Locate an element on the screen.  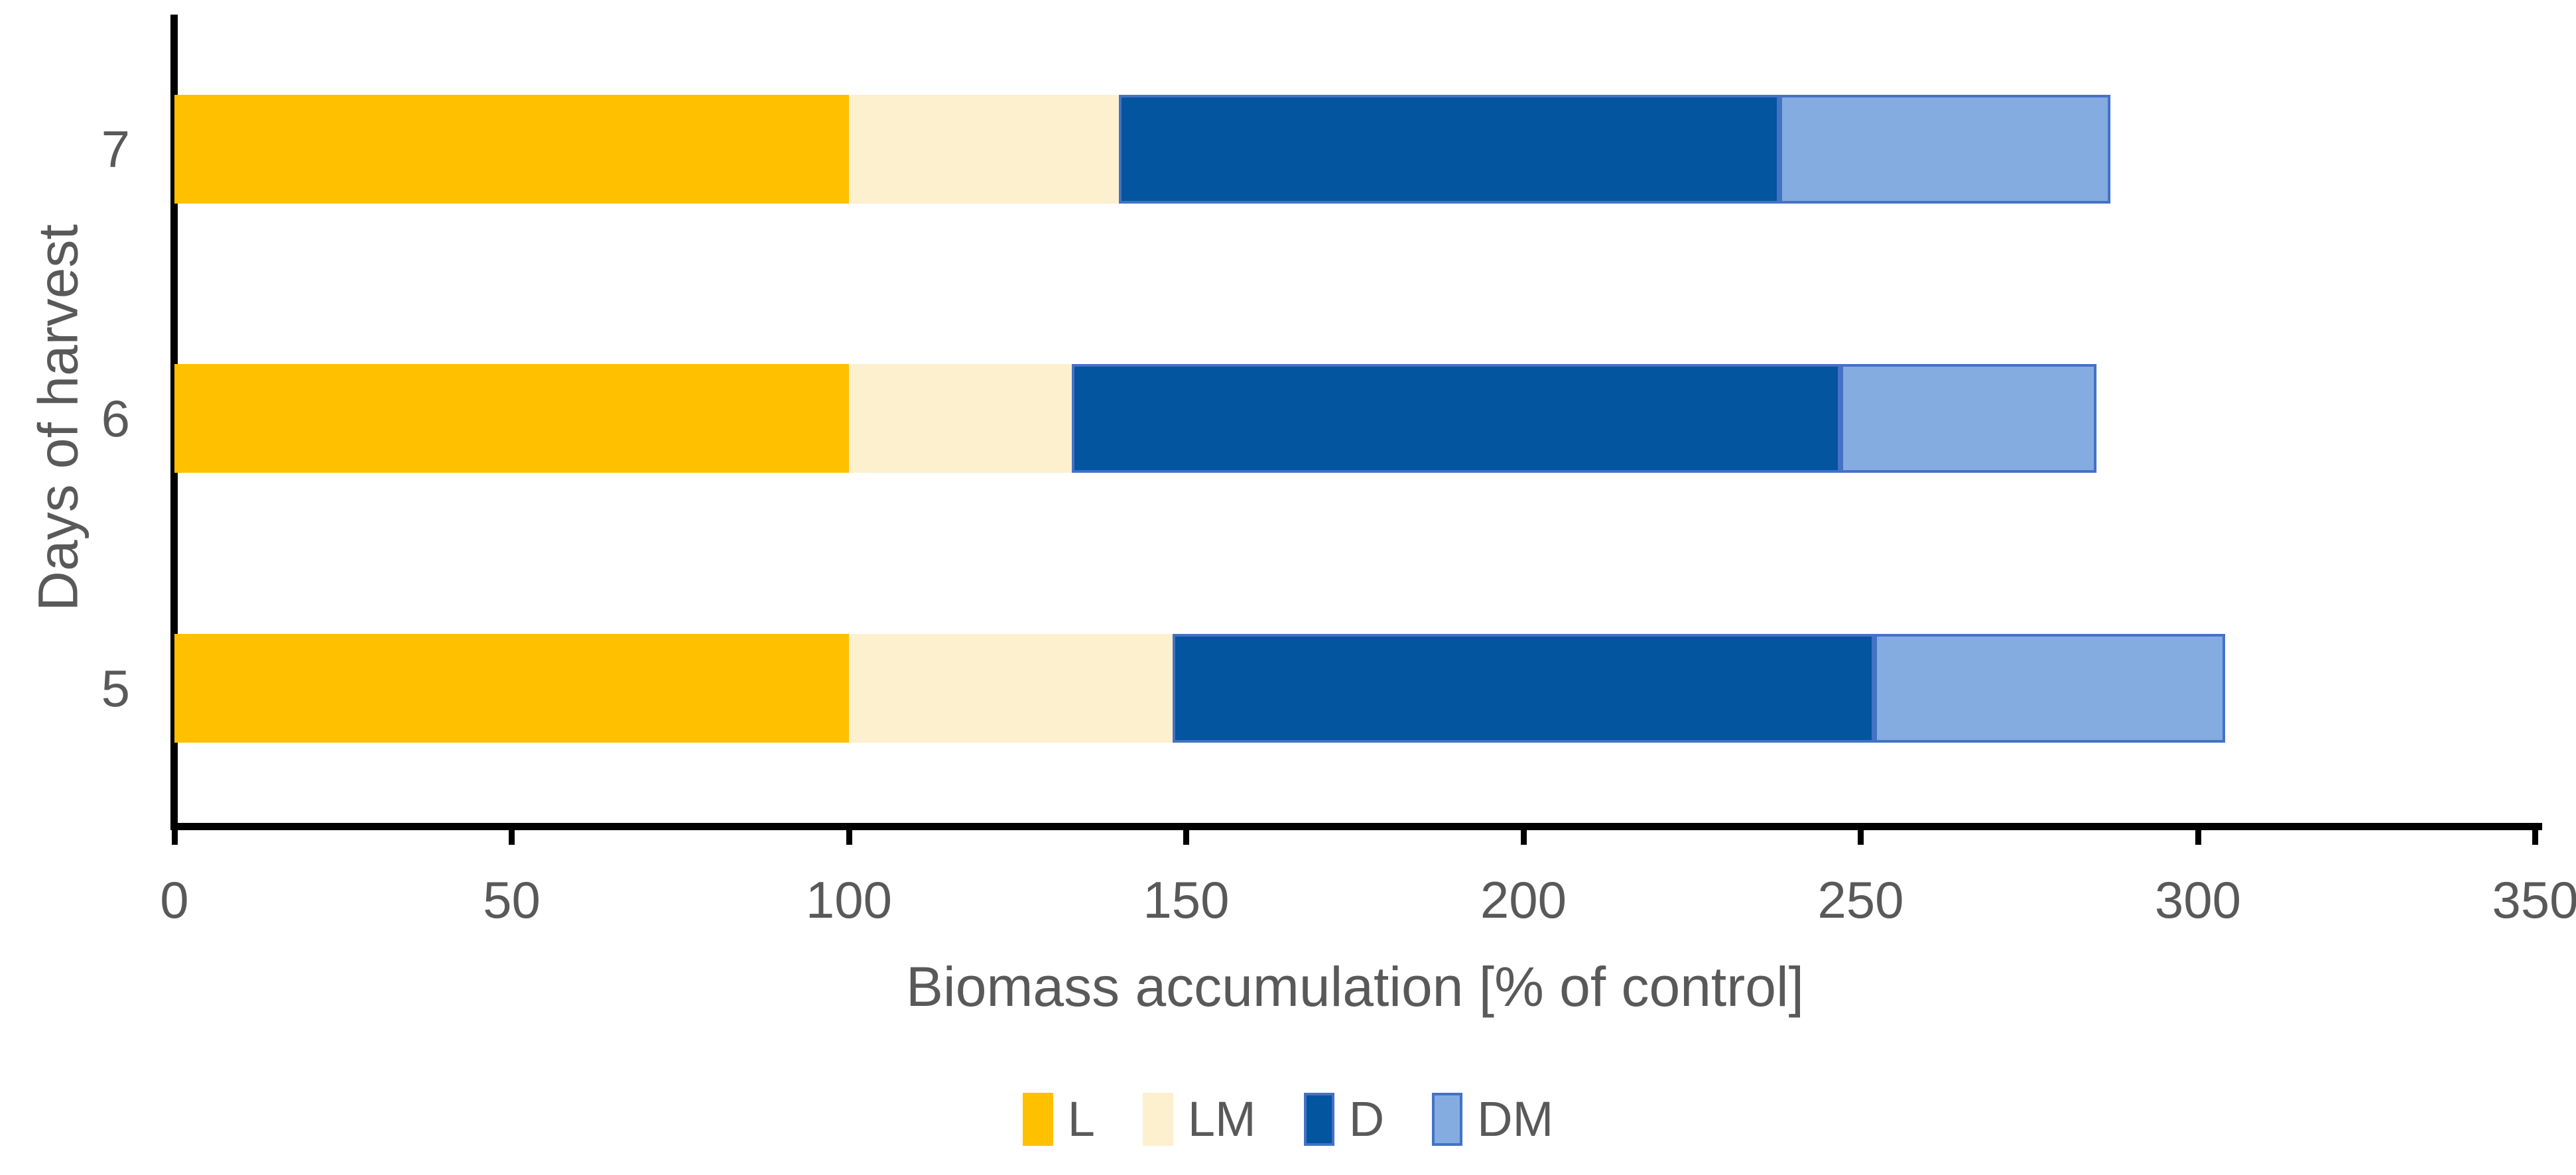
x-axis-tick-label-150: 150 is located at coordinates (1187, 900).